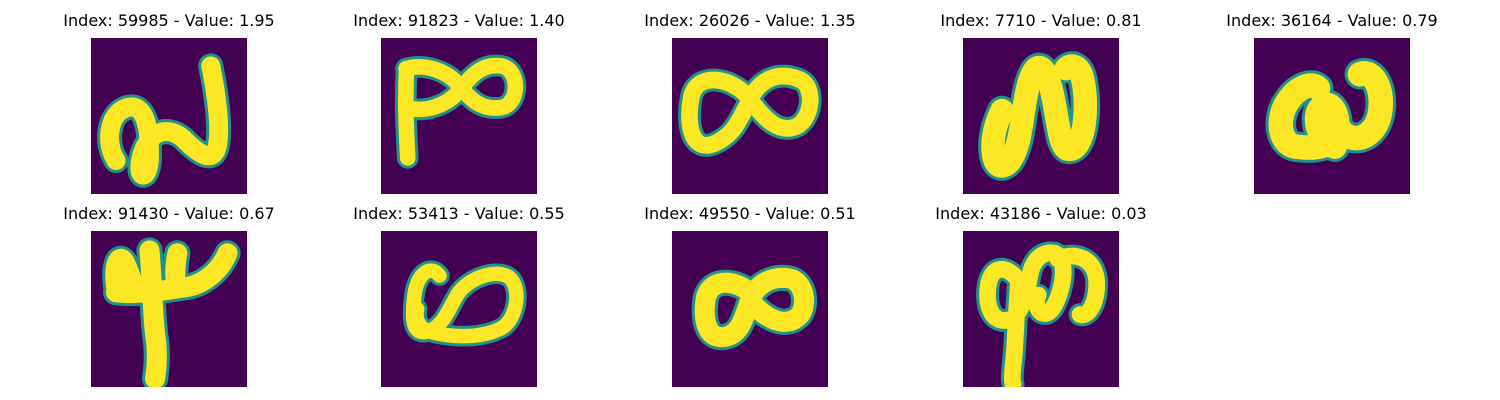 The width and height of the screenshot is (1500, 400). Describe the element at coordinates (750, 20) in the screenshot. I see `panel-title: Index: 26026 - Value: 1.35` at that location.